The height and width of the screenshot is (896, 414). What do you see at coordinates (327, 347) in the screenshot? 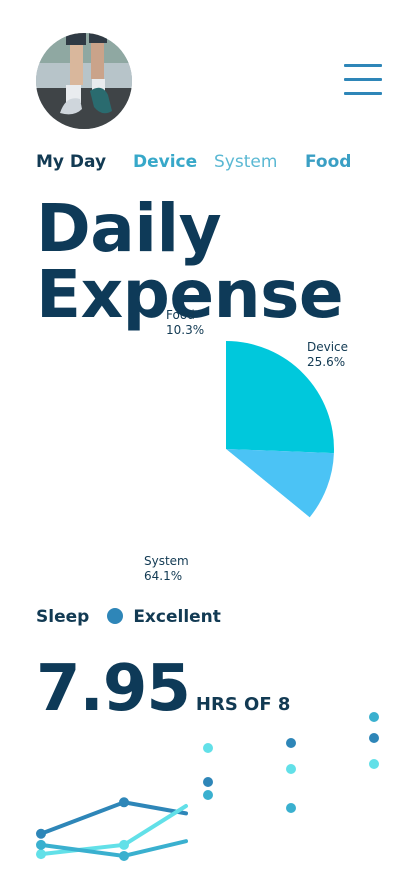
I see `pie-label-device: Device` at bounding box center [327, 347].